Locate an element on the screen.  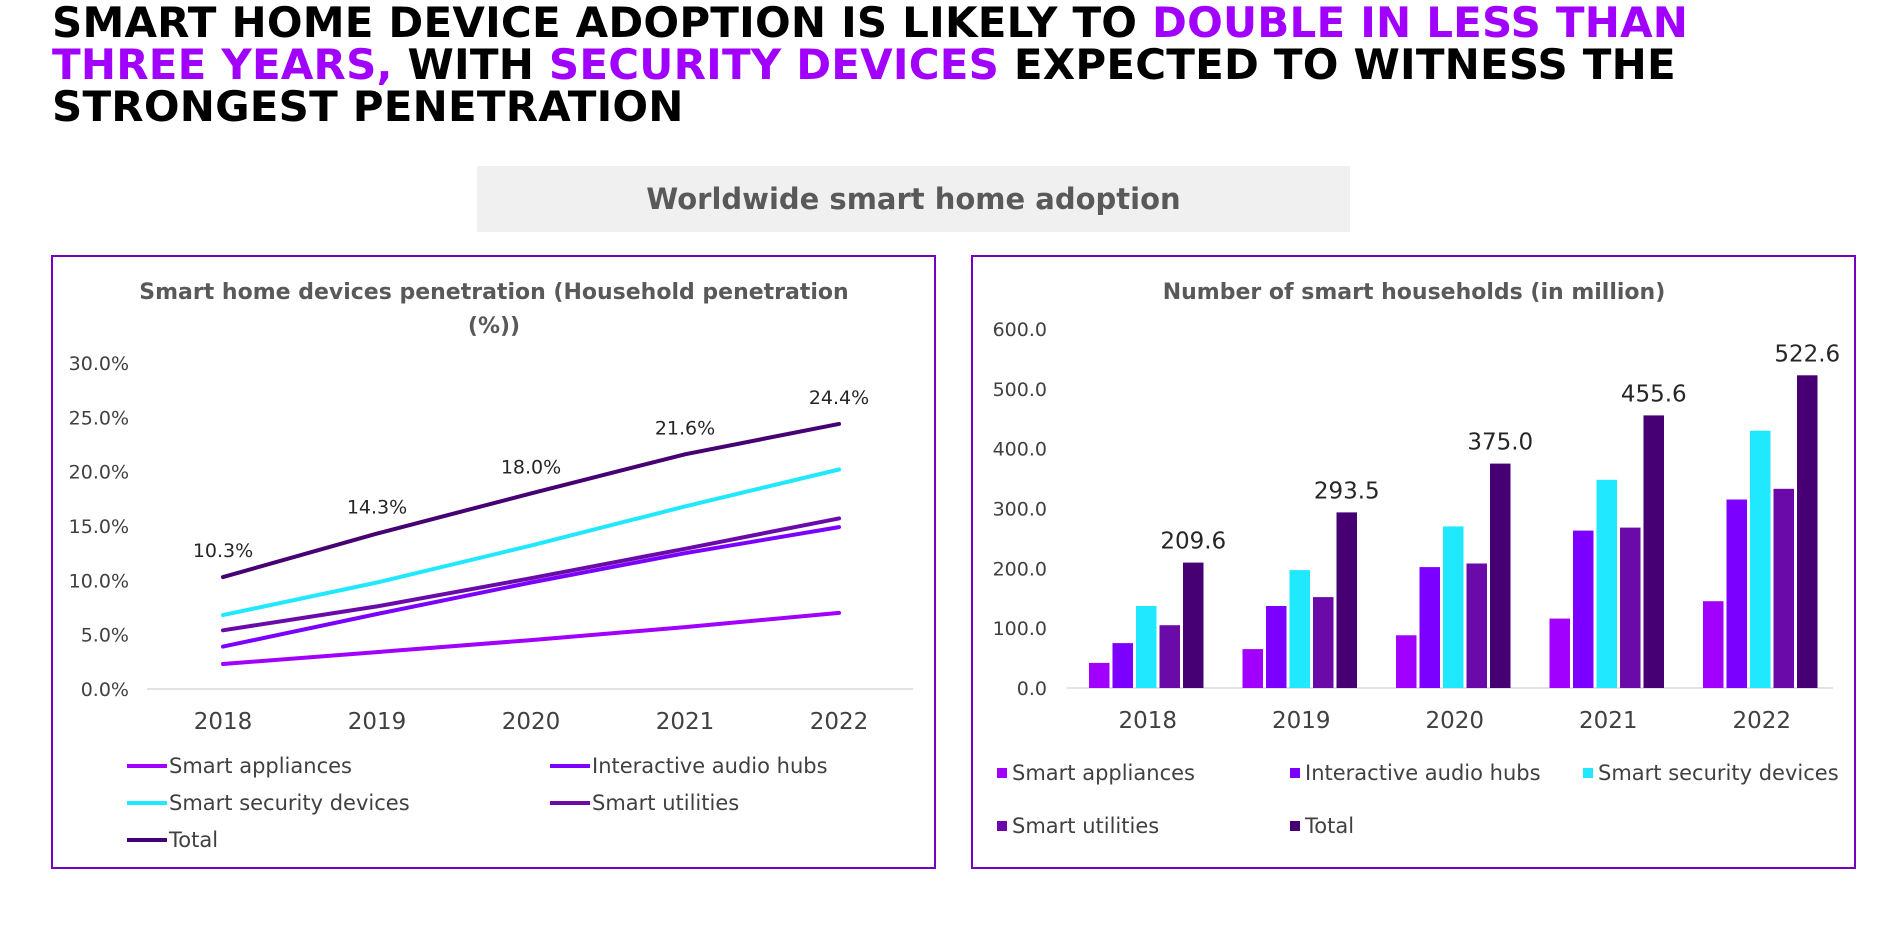
subtitle-text: Worldwide smart home adoption is located at coordinates (913, 199).